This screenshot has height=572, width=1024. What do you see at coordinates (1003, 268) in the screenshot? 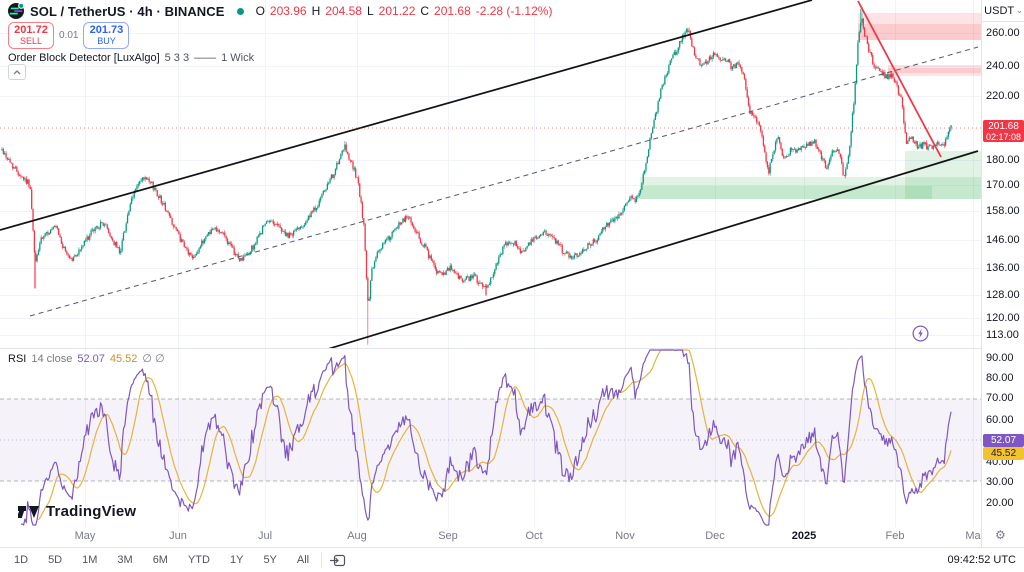
I see `price-tick: 136.00` at bounding box center [1003, 268].